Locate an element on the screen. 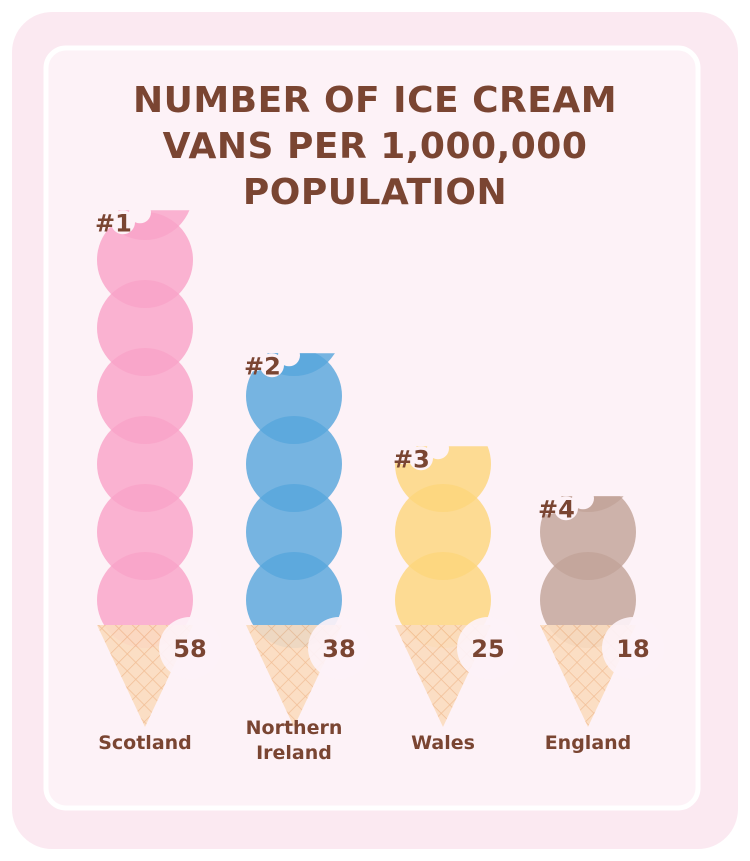 The width and height of the screenshot is (750, 861). rank-label: #2 is located at coordinates (262, 366).